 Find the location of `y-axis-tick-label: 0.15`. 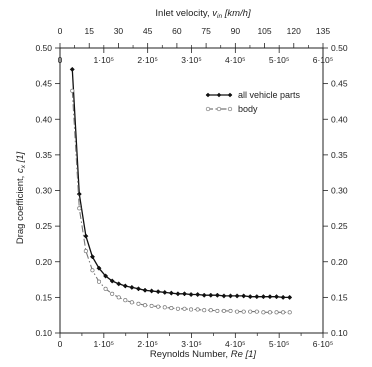

y-axis-tick-label: 0.15 is located at coordinates (43, 297).